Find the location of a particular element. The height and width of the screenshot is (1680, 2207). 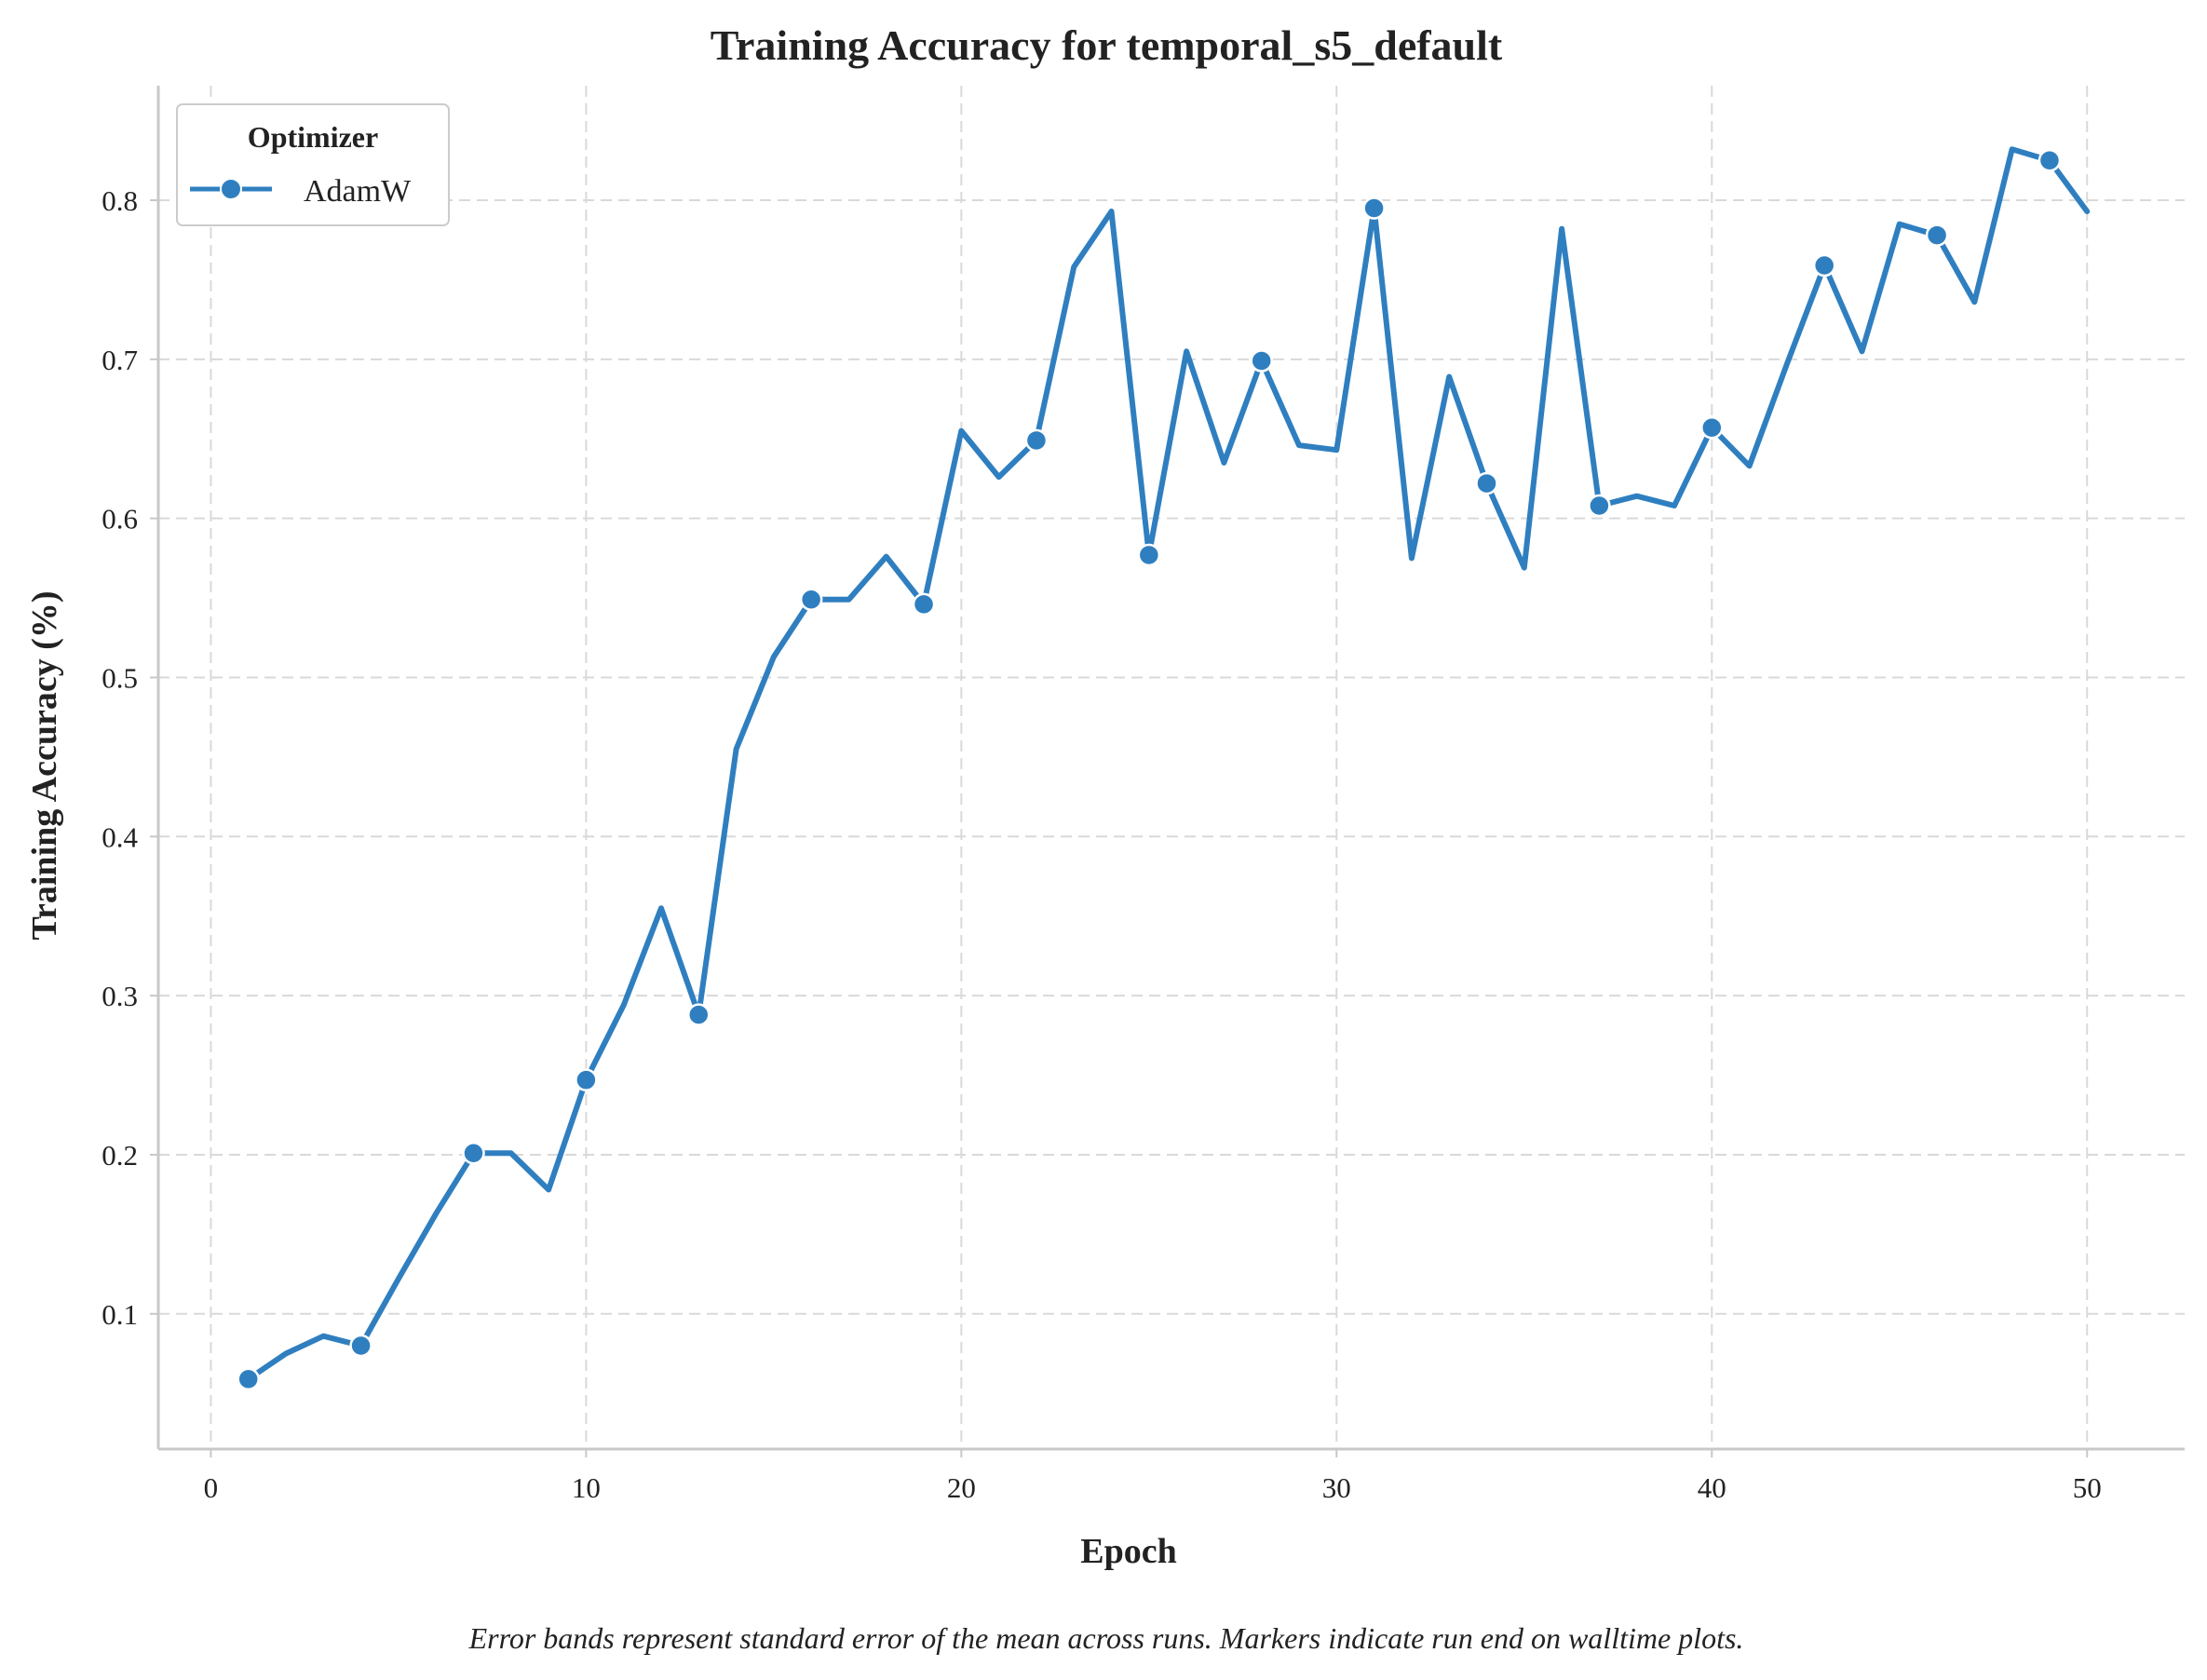

y-tick-label-5: 0.6 is located at coordinates (120, 519).